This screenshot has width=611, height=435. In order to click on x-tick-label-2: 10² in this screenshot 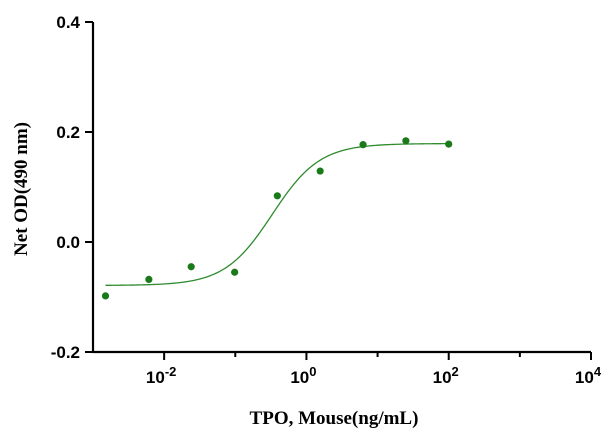, I will do `click(446, 375)`.